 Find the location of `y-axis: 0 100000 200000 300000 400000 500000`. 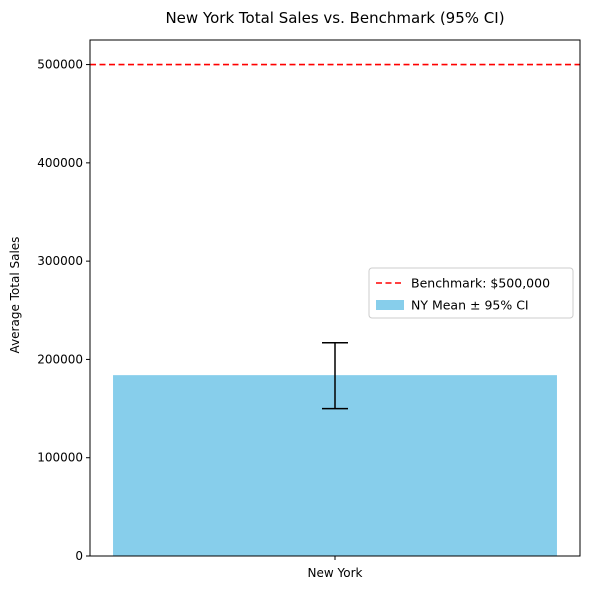

y-axis: 0 100000 200000 300000 400000 500000 is located at coordinates (63, 310).